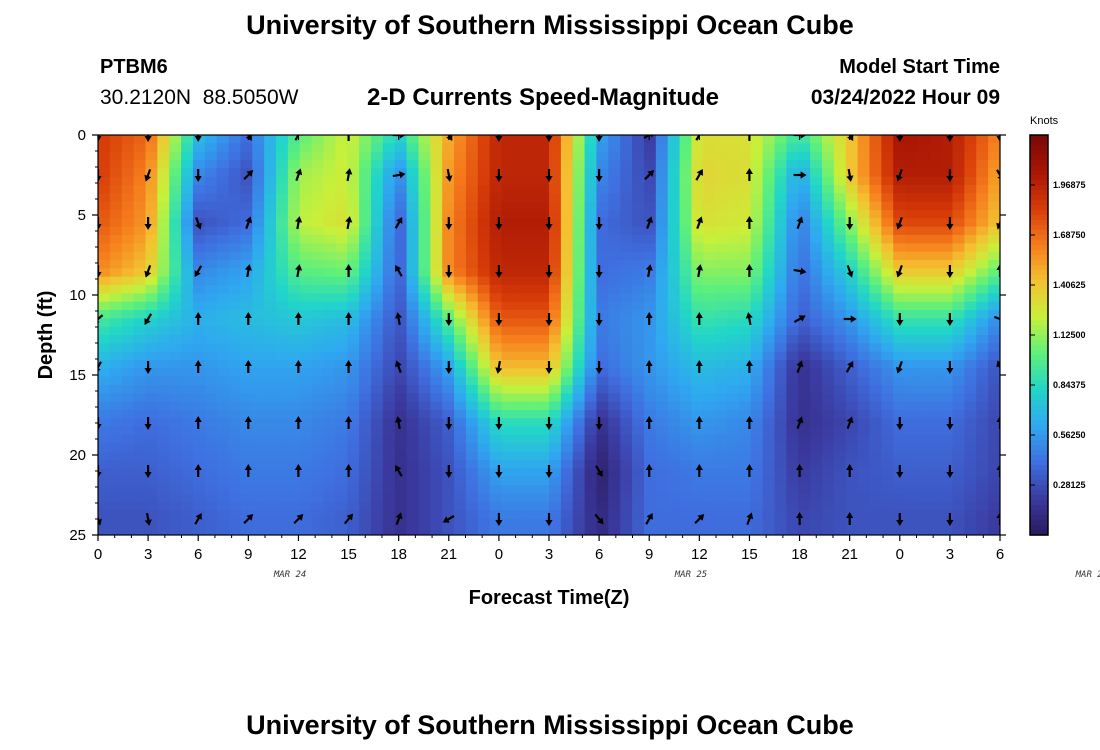 The image size is (1100, 750). Describe the element at coordinates (199, 97) in the screenshot. I see `station-coordinates: 30.2120N 88.5050W` at that location.